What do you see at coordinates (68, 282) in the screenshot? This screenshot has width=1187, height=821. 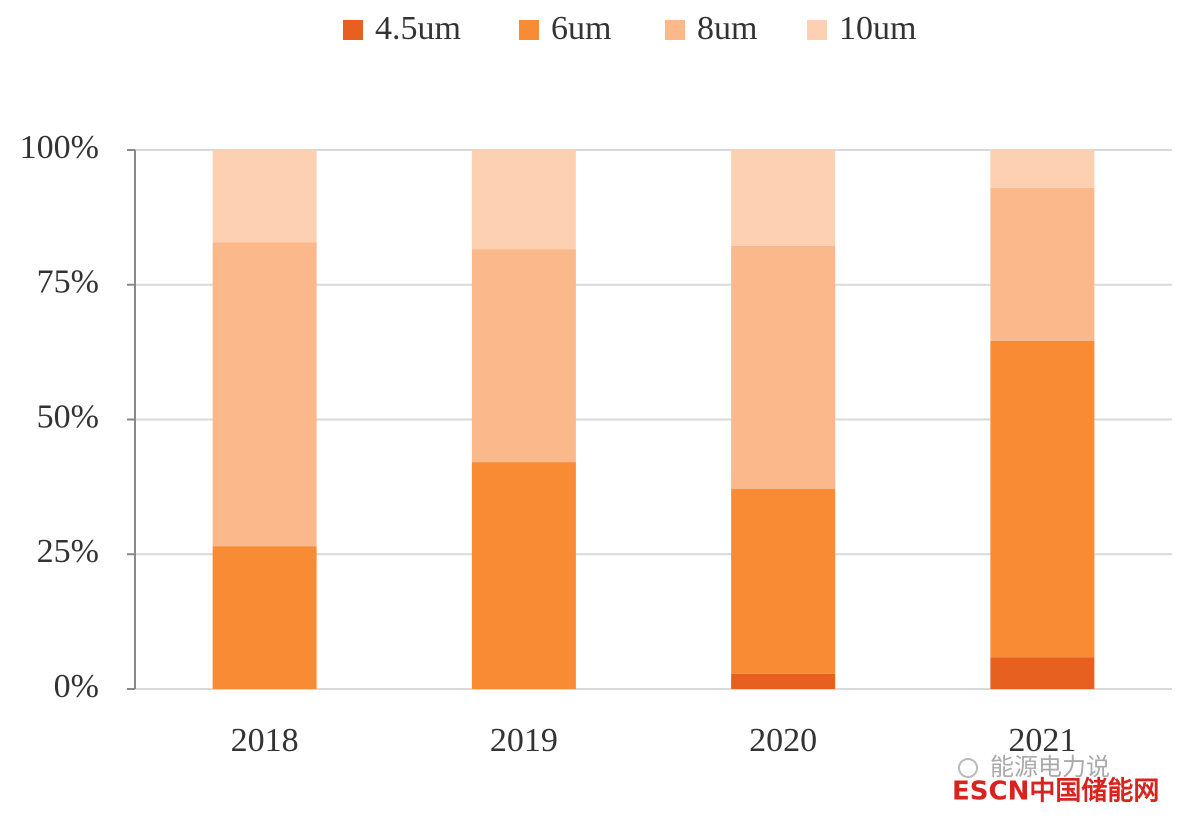 I see `y-tick-label: 75%` at bounding box center [68, 282].